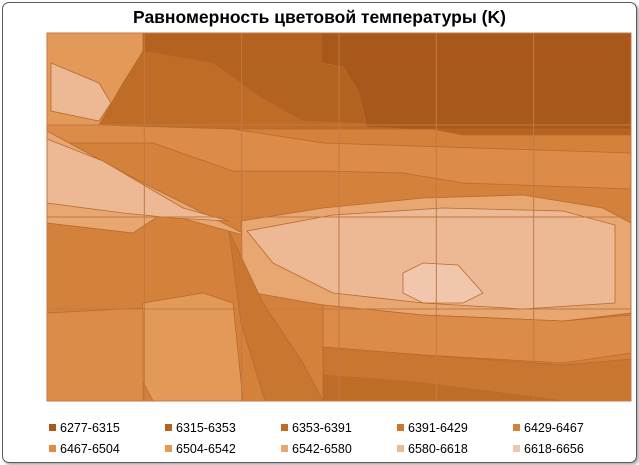 This screenshot has height=465, width=639. I want to click on chart-title: Равномерность цветовой температуры (K), so click(319, 17).